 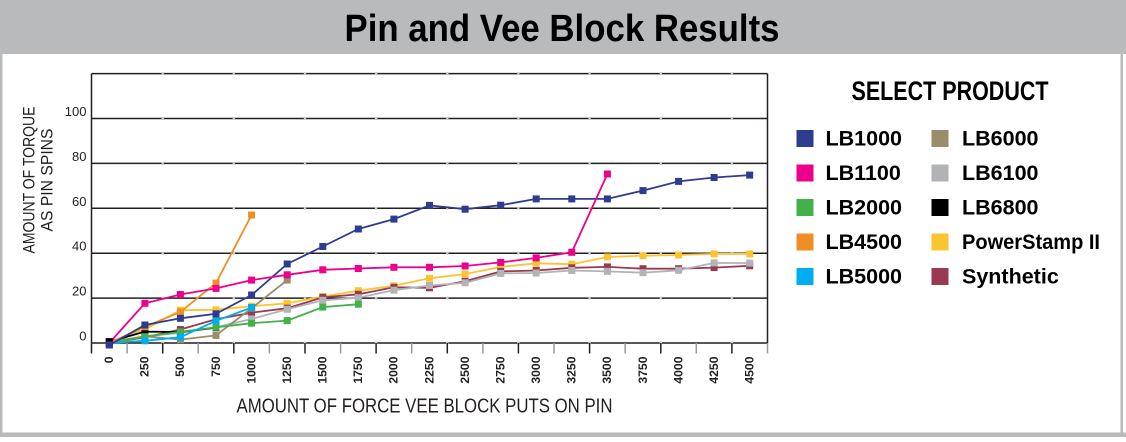 What do you see at coordinates (1031, 242) in the screenshot?
I see `svg-text: PowerStamp II` at bounding box center [1031, 242].